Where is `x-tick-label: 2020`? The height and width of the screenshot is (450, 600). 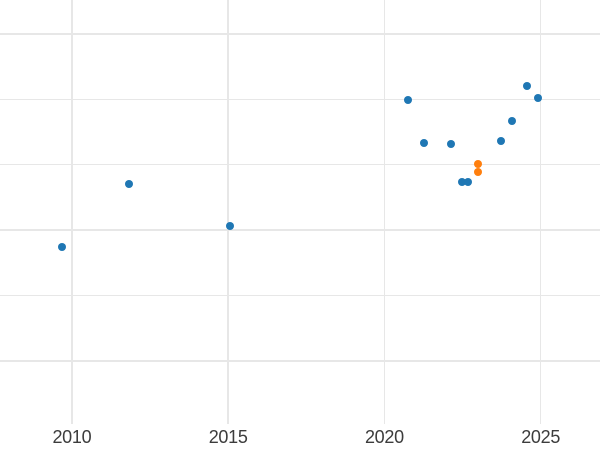
x-tick-label: 2020 is located at coordinates (384, 437).